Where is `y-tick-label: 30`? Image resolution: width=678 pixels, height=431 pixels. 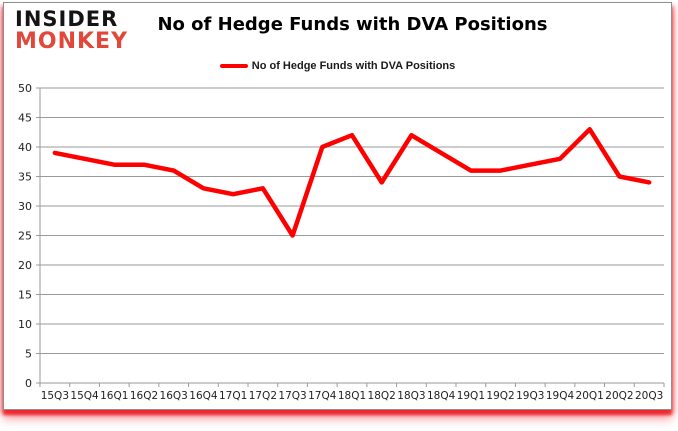 y-tick-label: 30 is located at coordinates (25, 206).